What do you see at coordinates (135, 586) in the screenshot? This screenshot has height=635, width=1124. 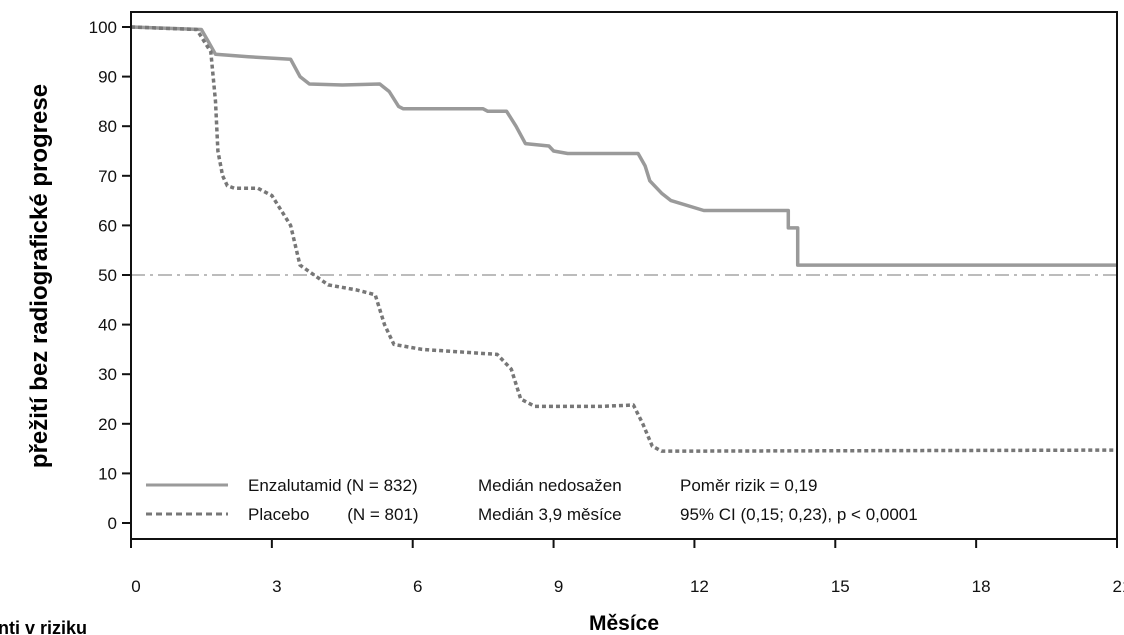 I see `x-tick-label: 0` at bounding box center [135, 586].